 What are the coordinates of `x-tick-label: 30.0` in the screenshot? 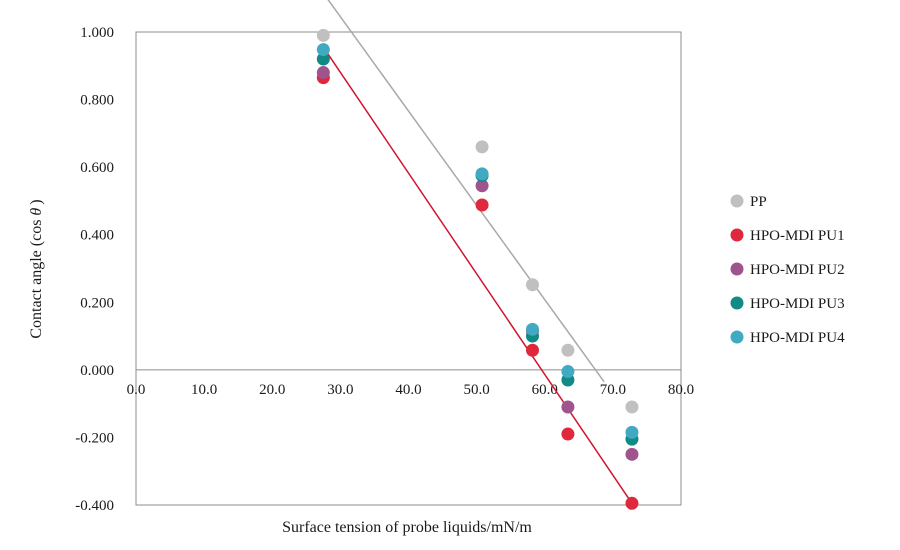 It's located at (340, 390).